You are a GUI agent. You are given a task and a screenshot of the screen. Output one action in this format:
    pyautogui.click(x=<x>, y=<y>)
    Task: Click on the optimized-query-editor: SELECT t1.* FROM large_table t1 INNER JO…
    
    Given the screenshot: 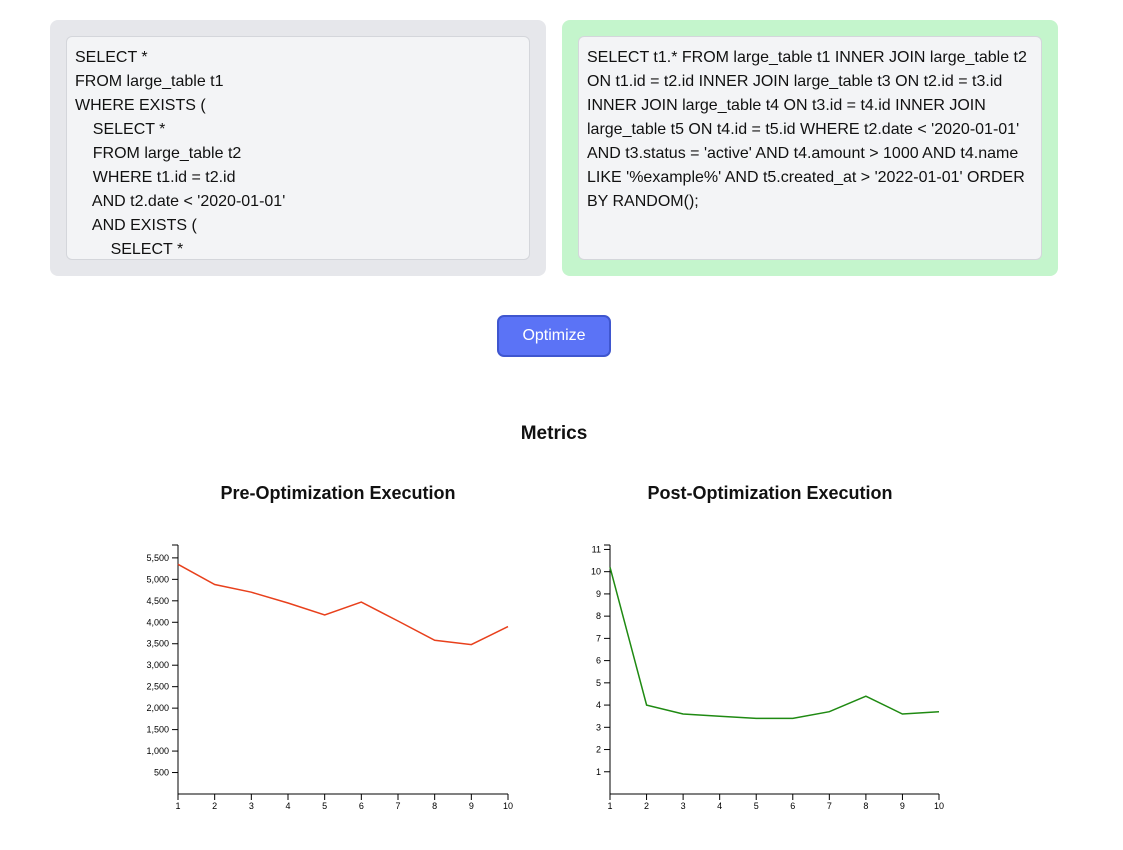 What is the action you would take?
    pyautogui.click(x=810, y=148)
    